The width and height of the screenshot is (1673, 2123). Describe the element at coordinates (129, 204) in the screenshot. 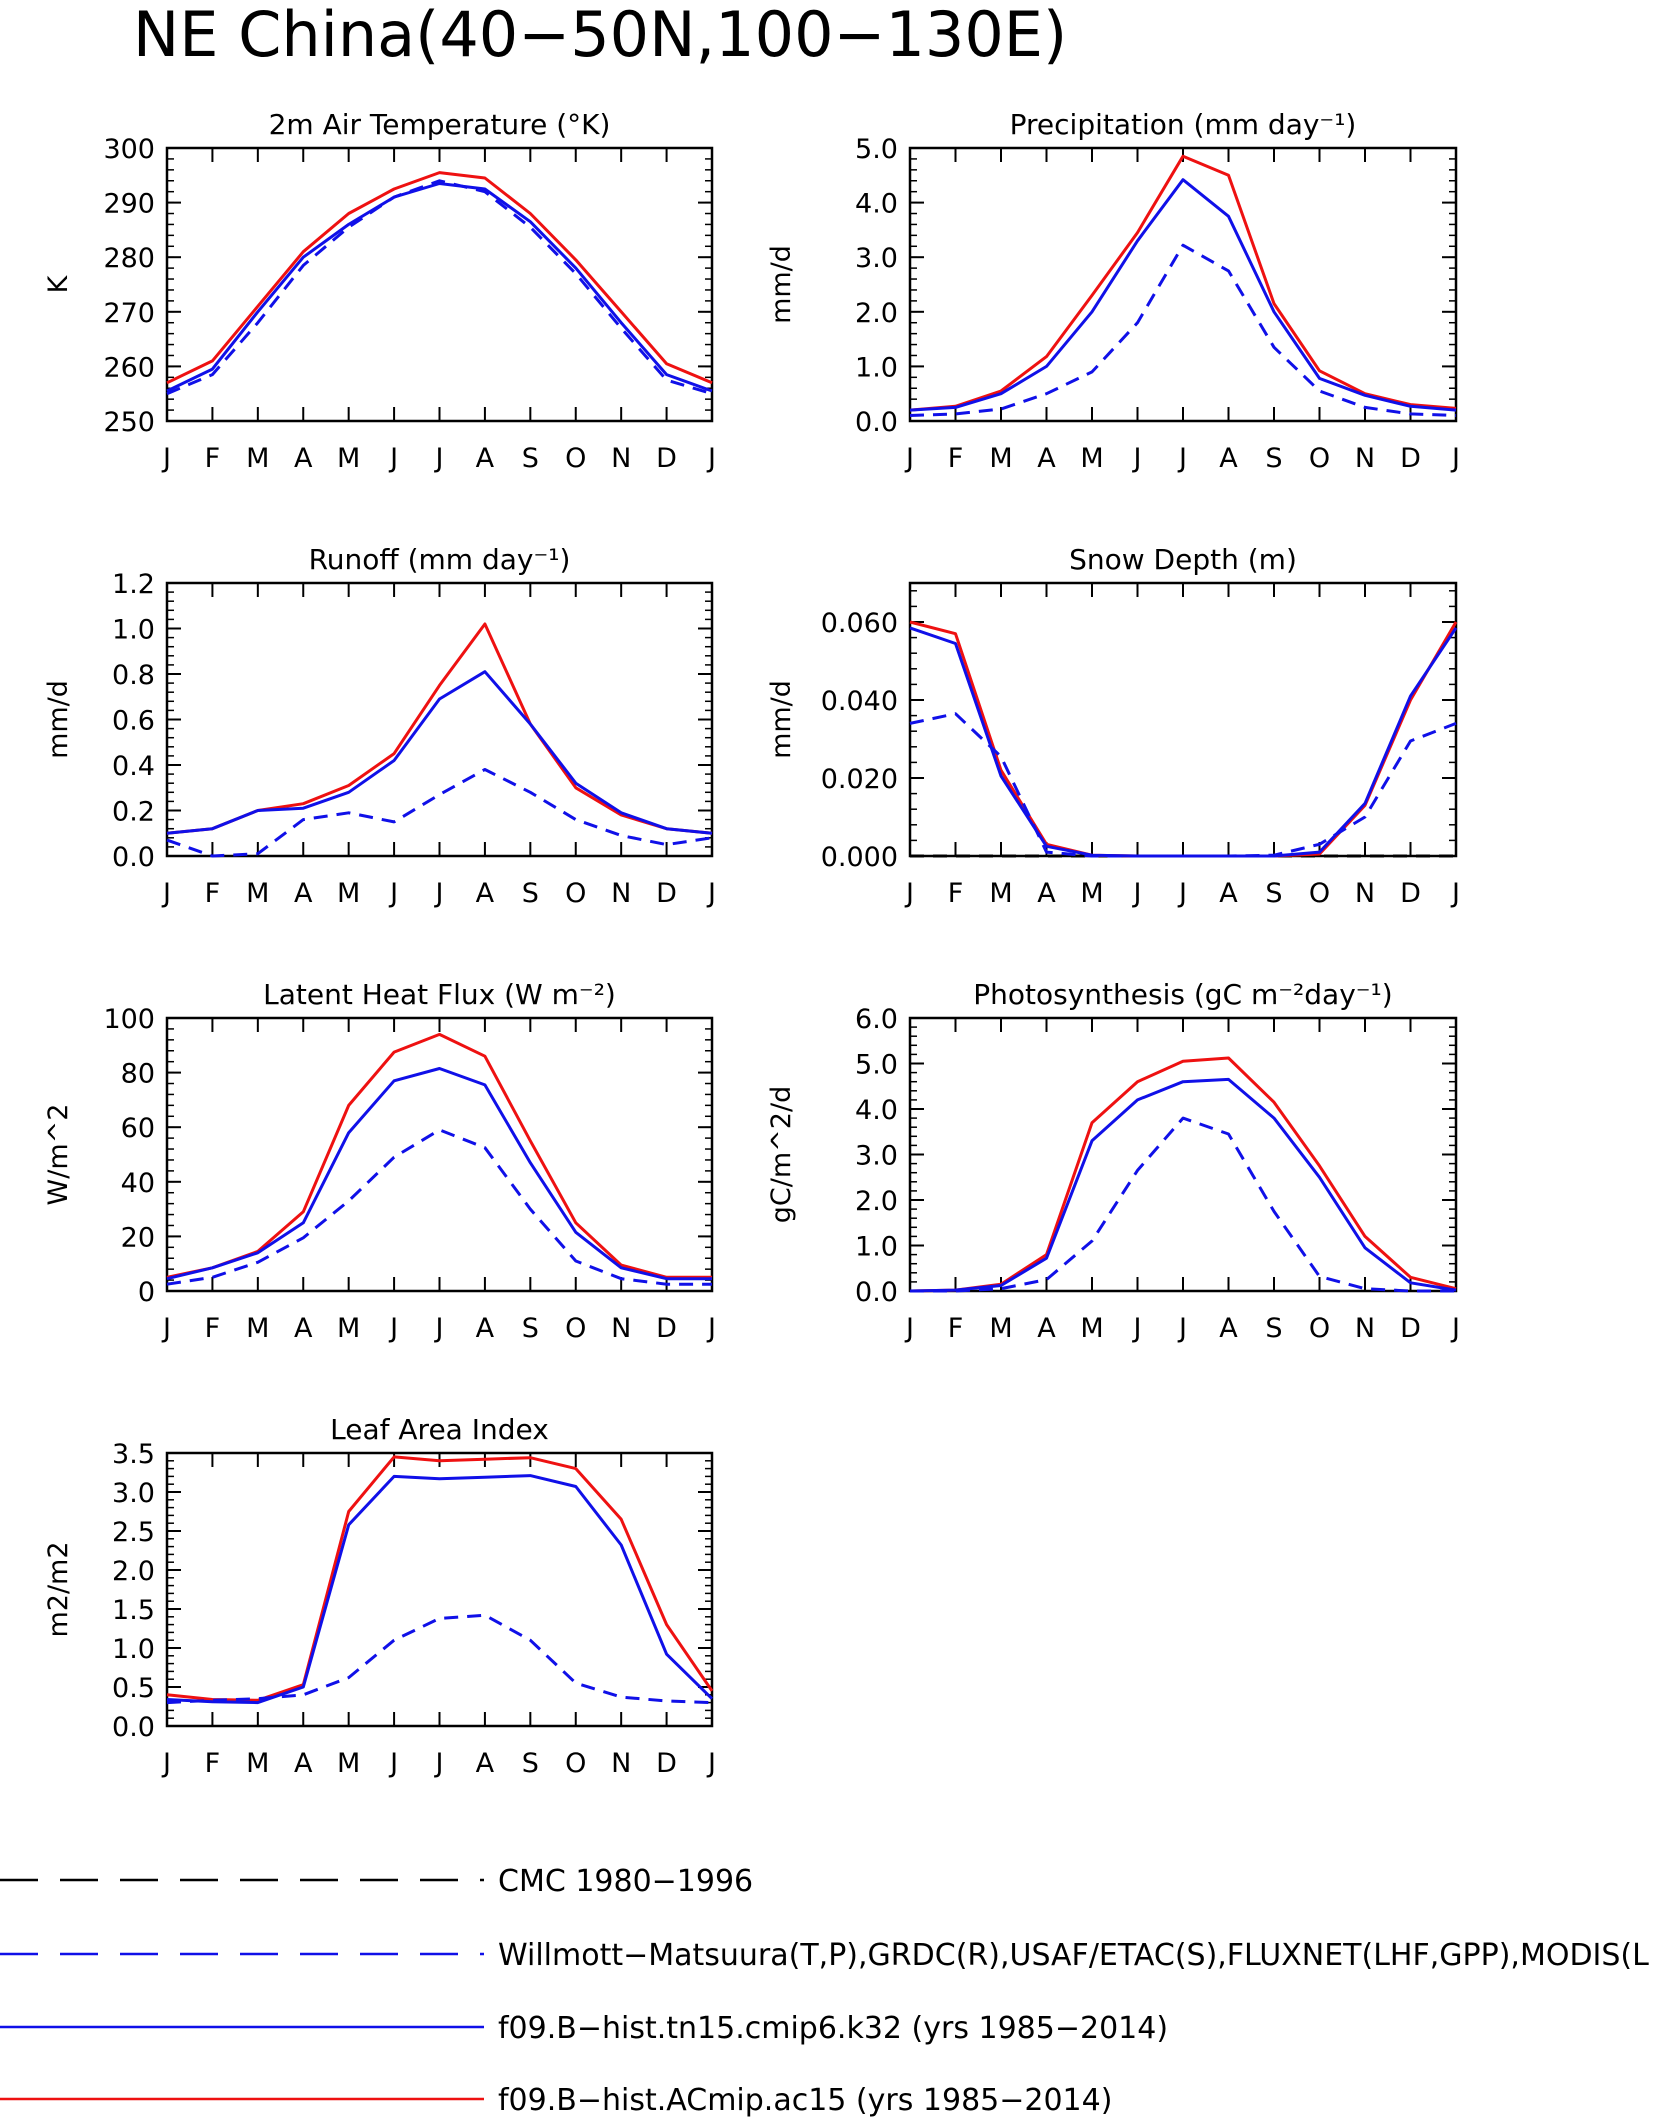

I see `y-tick-label: 290` at that location.